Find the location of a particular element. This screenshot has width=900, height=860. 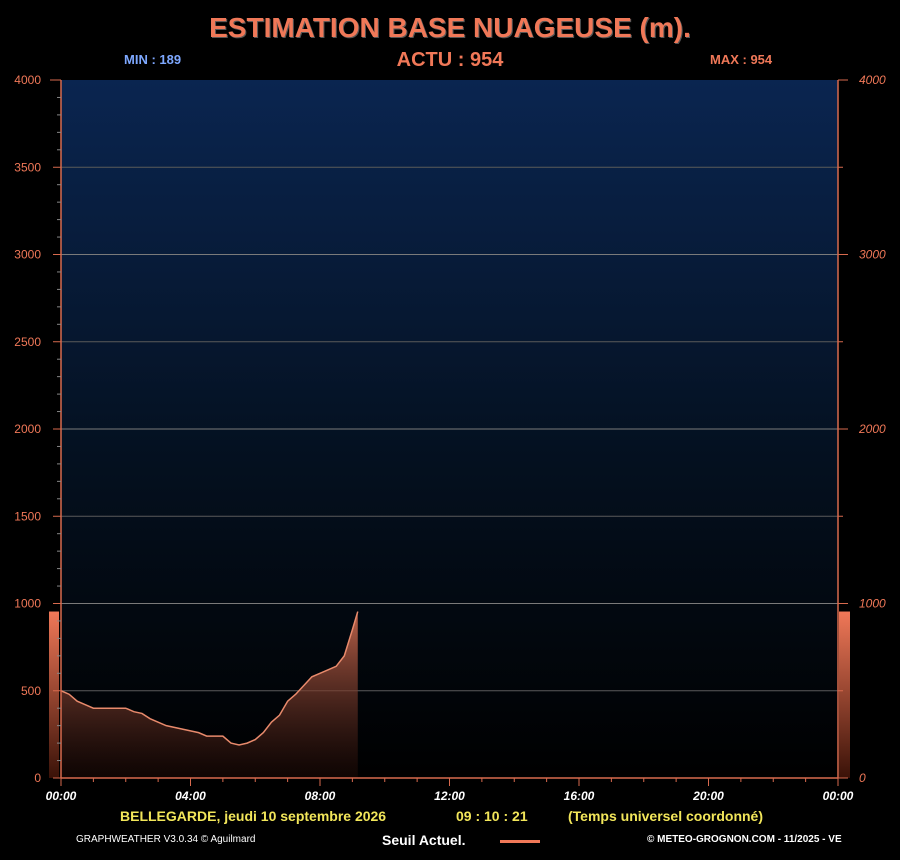

copyright-label: © METEO-GROGNON.COM - 11/2025 - VE is located at coordinates (744, 839).